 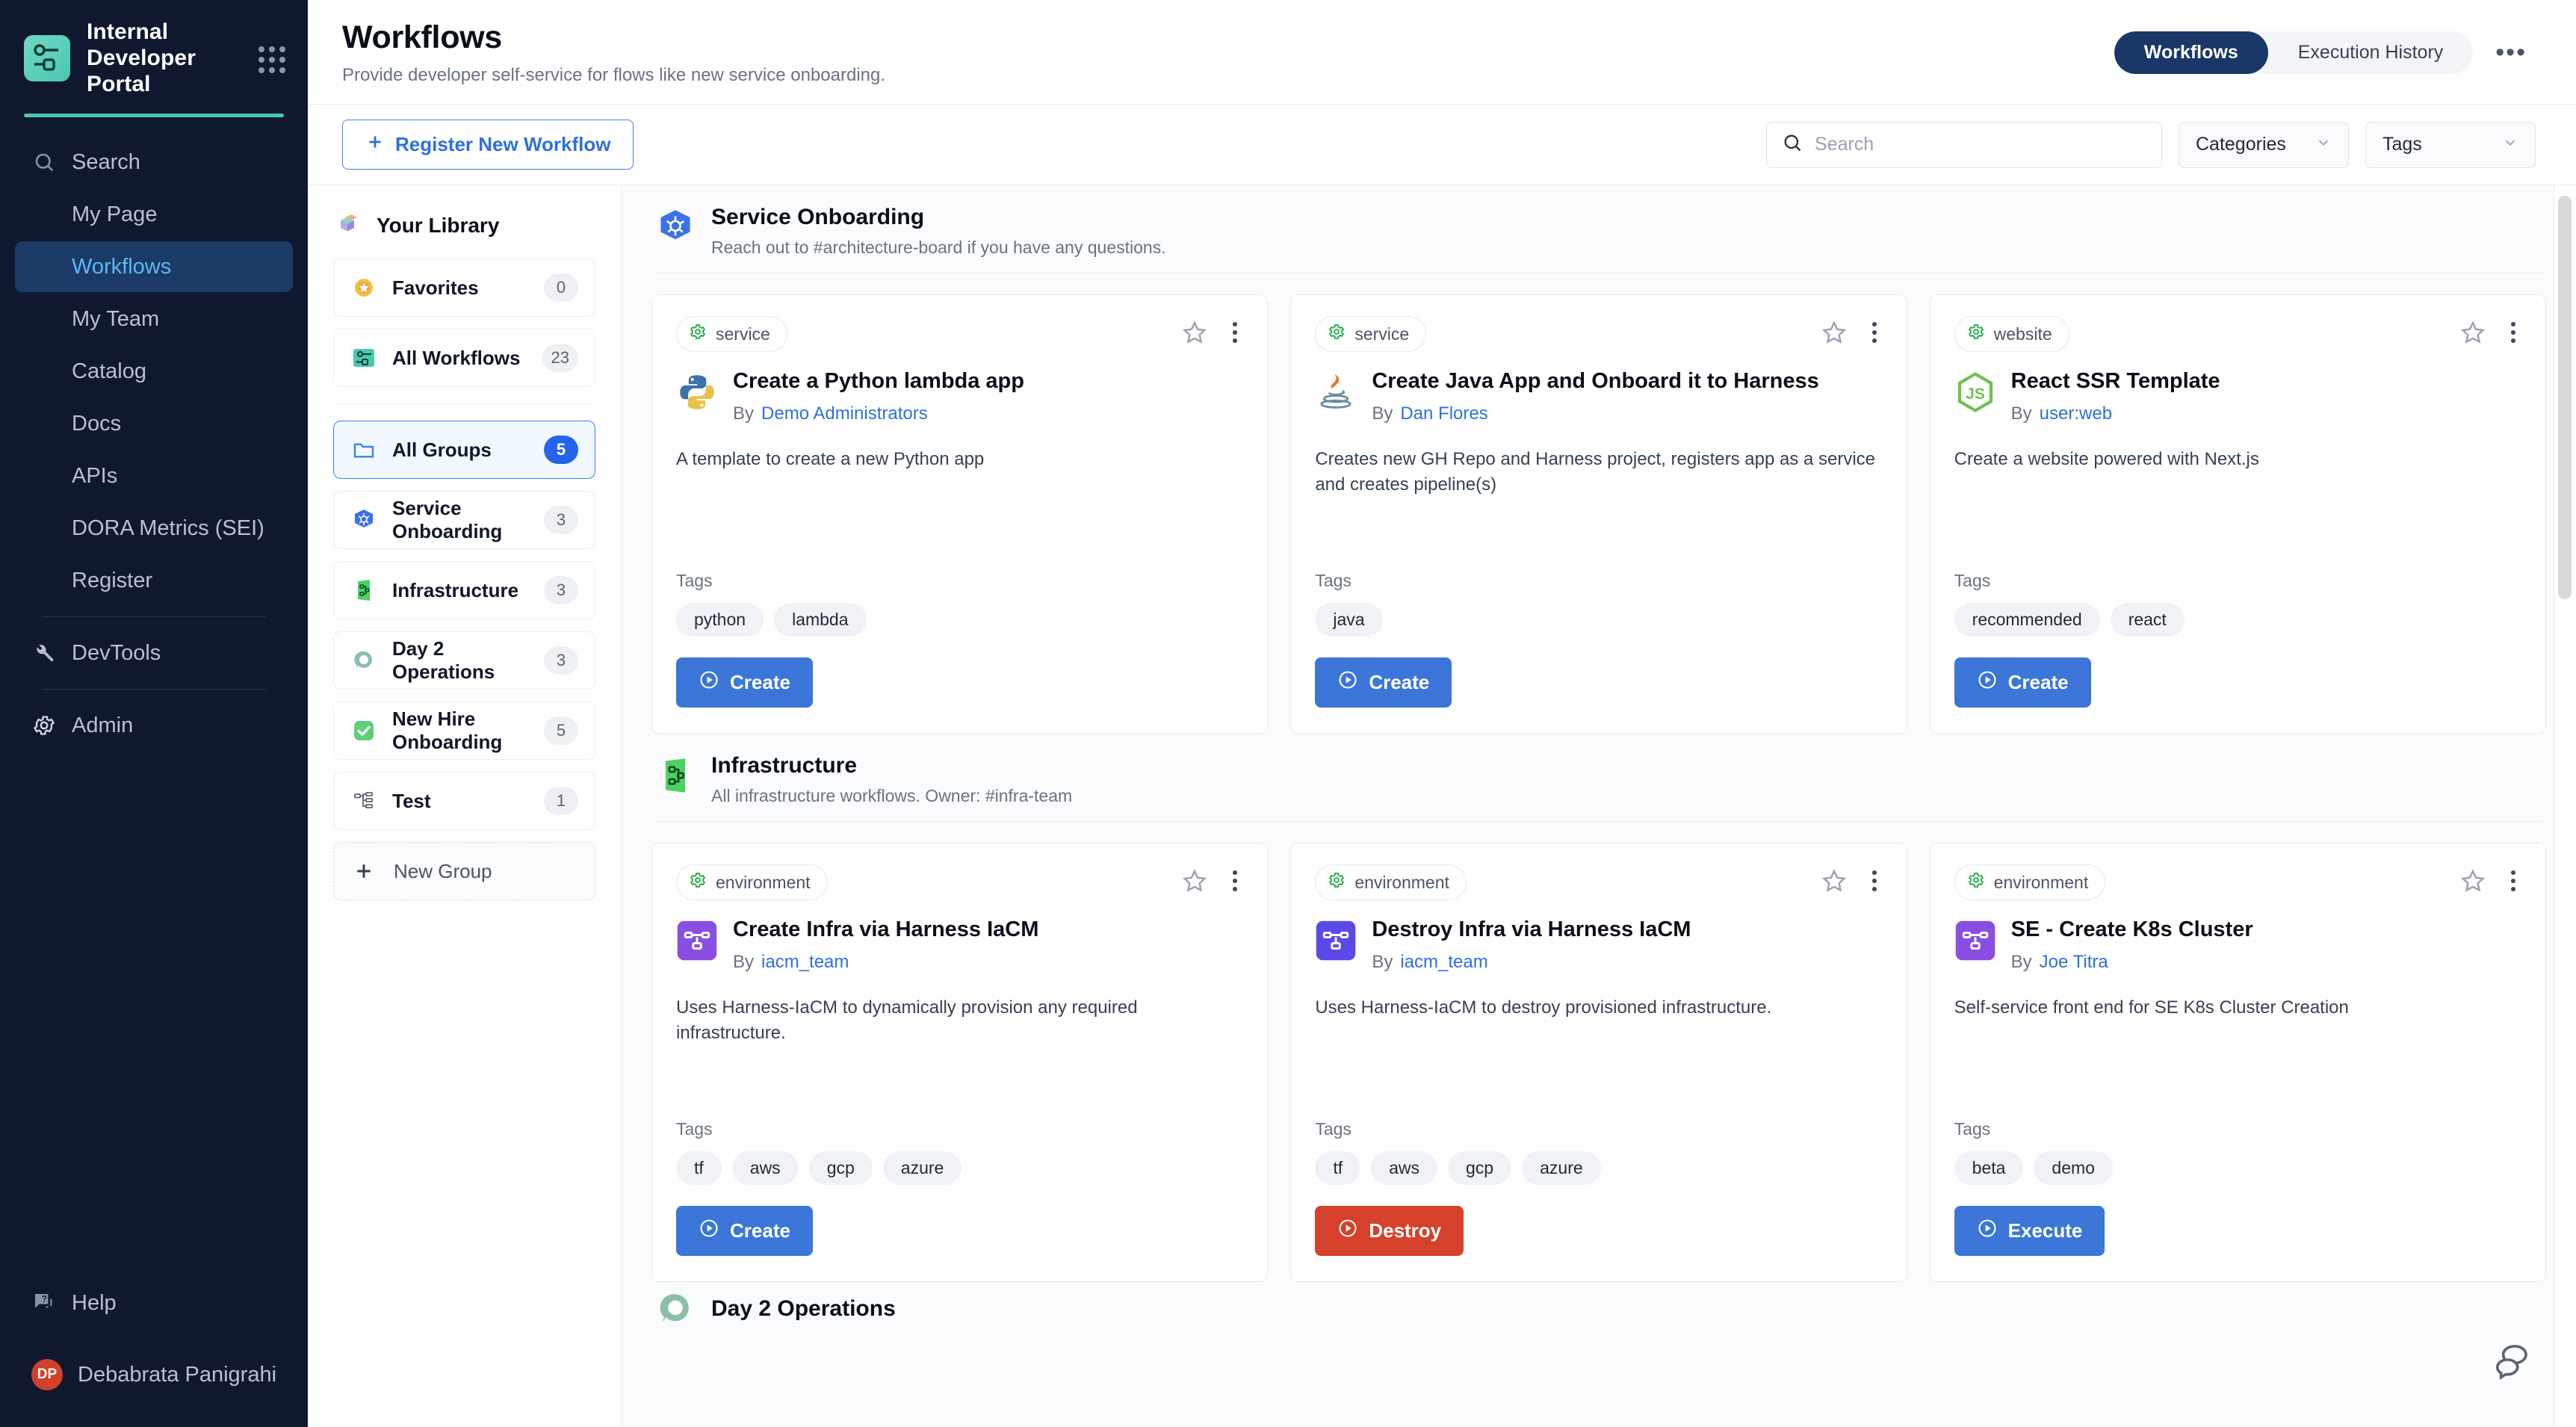 What do you see at coordinates (2510, 144) in the screenshot?
I see `chevron-down-icon` at bounding box center [2510, 144].